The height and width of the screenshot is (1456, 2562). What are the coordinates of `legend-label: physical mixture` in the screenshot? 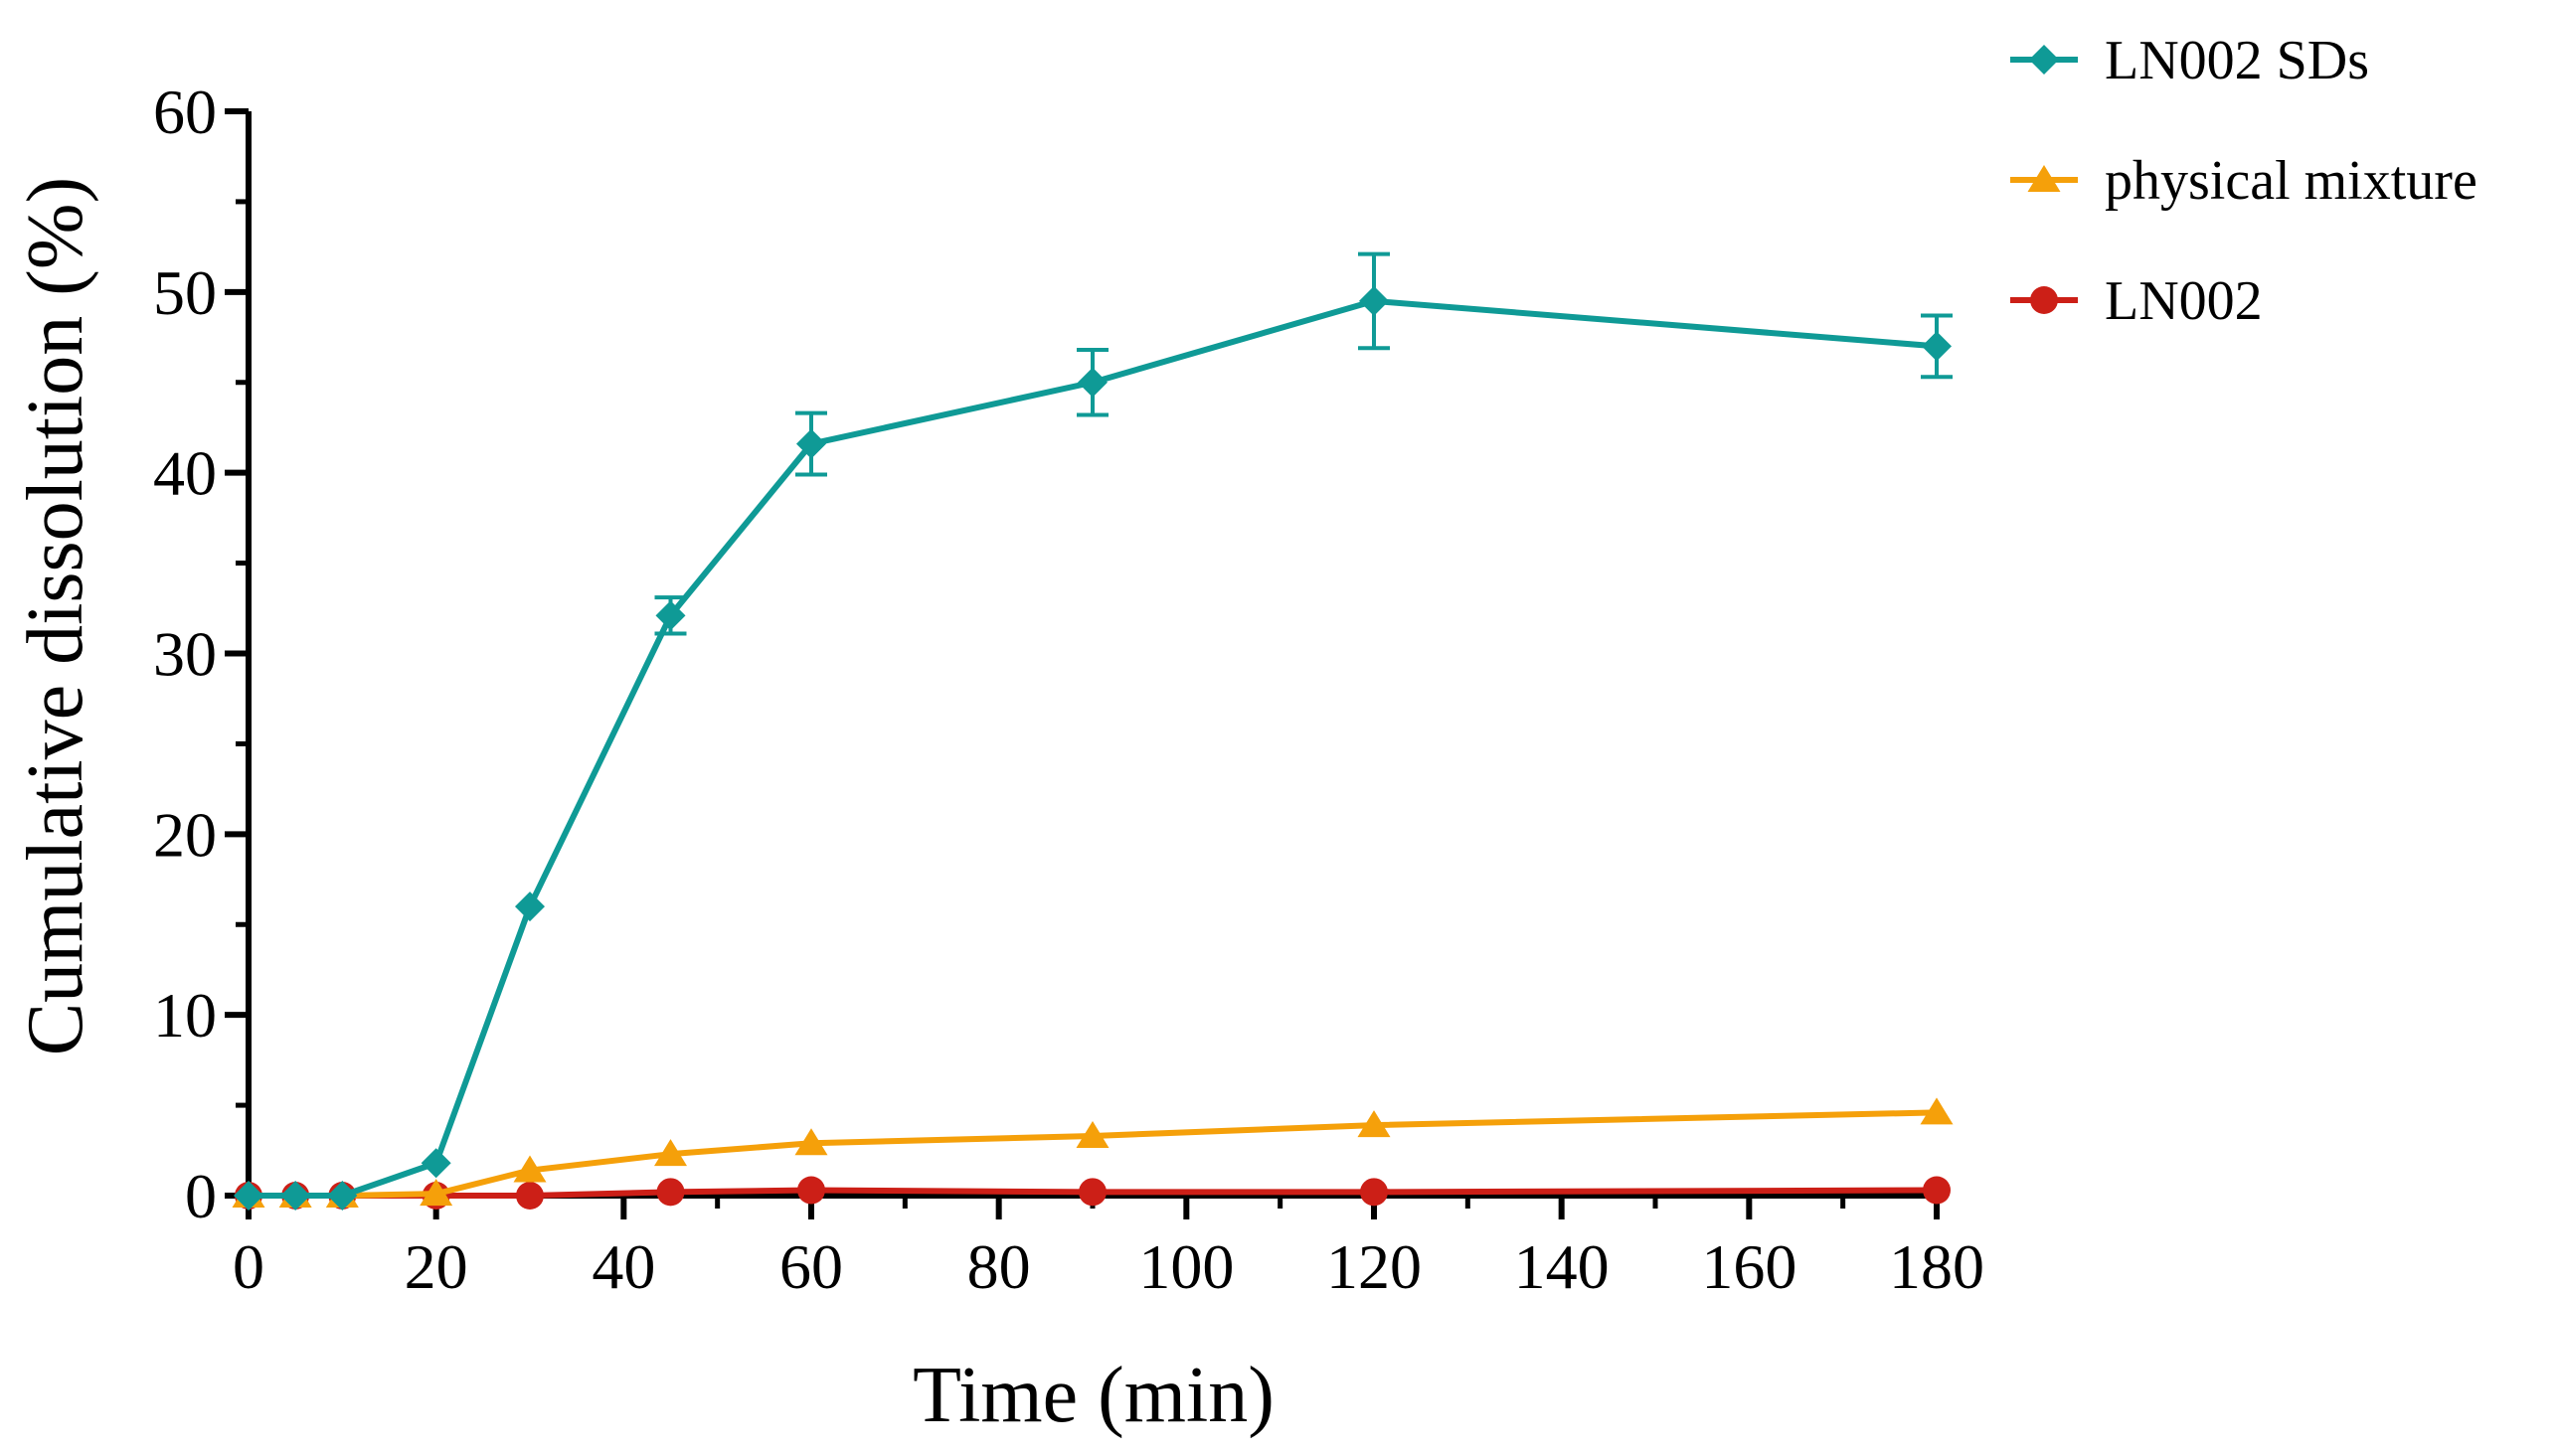 It's located at (2291, 181).